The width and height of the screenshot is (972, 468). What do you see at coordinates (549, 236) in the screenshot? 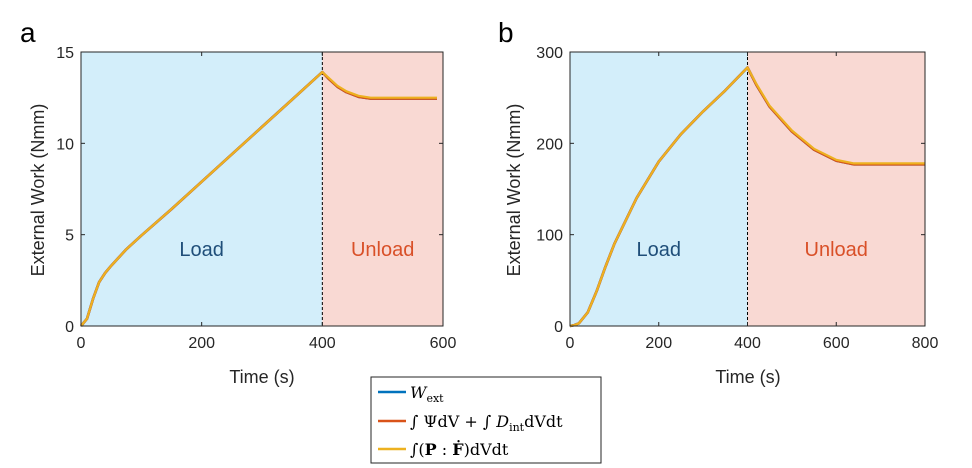
I see `panel-b-ytick-label: 100` at bounding box center [549, 236].